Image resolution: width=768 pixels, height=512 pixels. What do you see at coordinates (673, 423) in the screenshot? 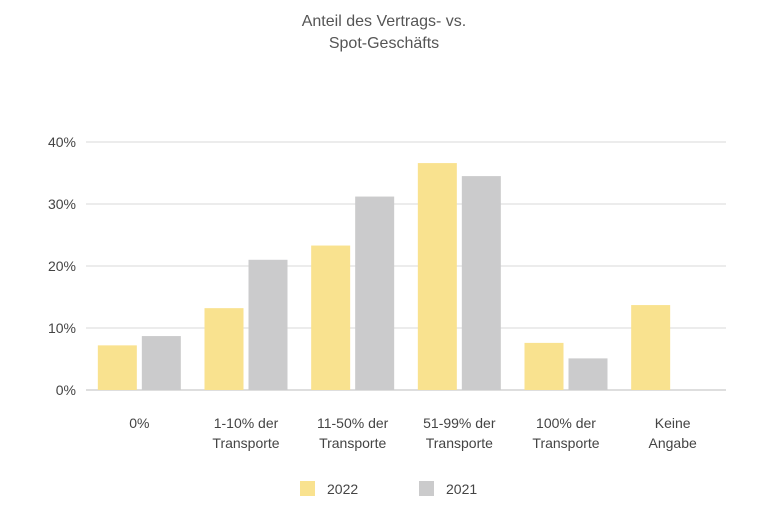
I see `x-category-label: Keine` at bounding box center [673, 423].